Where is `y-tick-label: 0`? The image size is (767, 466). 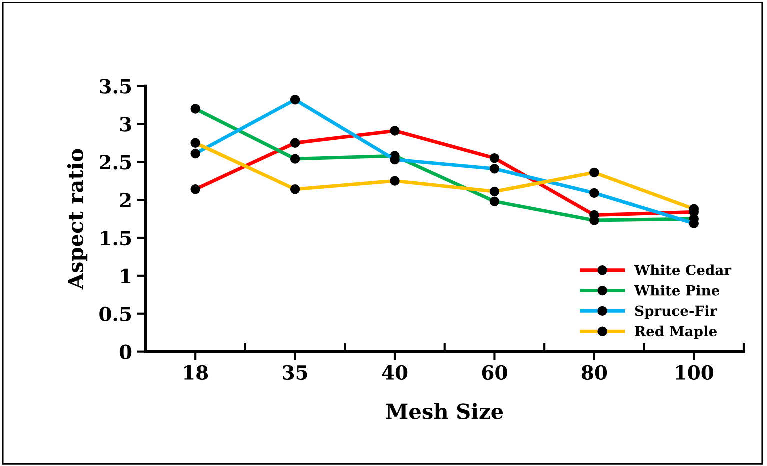 y-tick-label: 0 is located at coordinates (126, 352).